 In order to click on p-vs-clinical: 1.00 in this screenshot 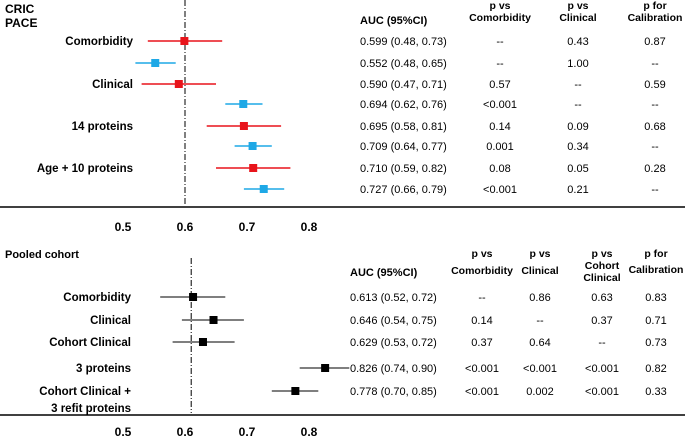, I will do `click(577, 64)`.